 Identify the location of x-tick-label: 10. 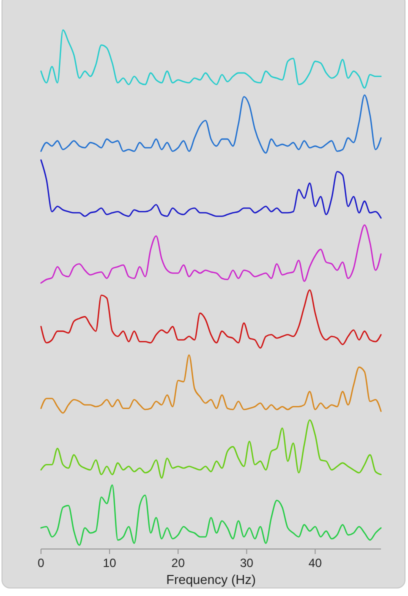
(109, 563).